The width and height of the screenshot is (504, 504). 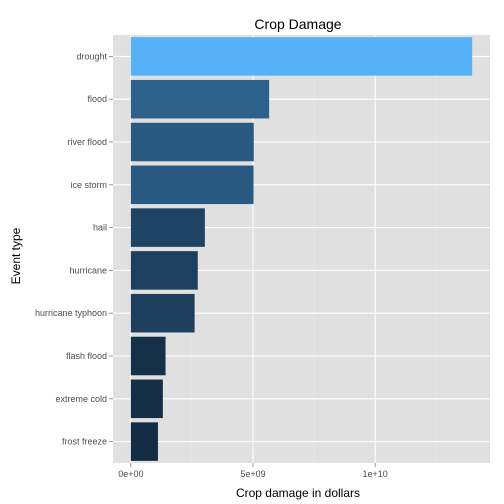 What do you see at coordinates (148, 356) in the screenshot?
I see `bar-flash-flood` at bounding box center [148, 356].